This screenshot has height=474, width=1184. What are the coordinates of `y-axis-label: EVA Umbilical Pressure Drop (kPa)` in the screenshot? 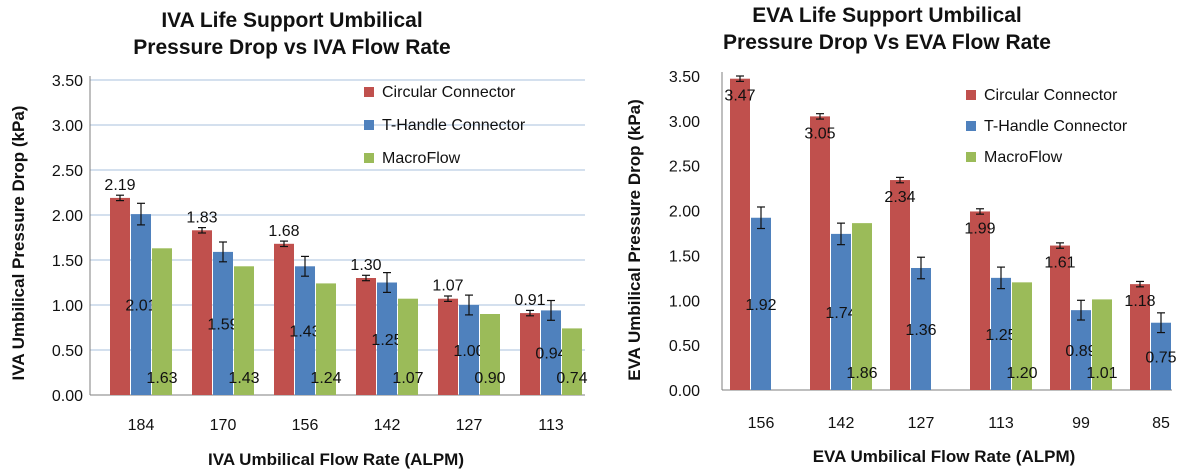 It's located at (634, 240).